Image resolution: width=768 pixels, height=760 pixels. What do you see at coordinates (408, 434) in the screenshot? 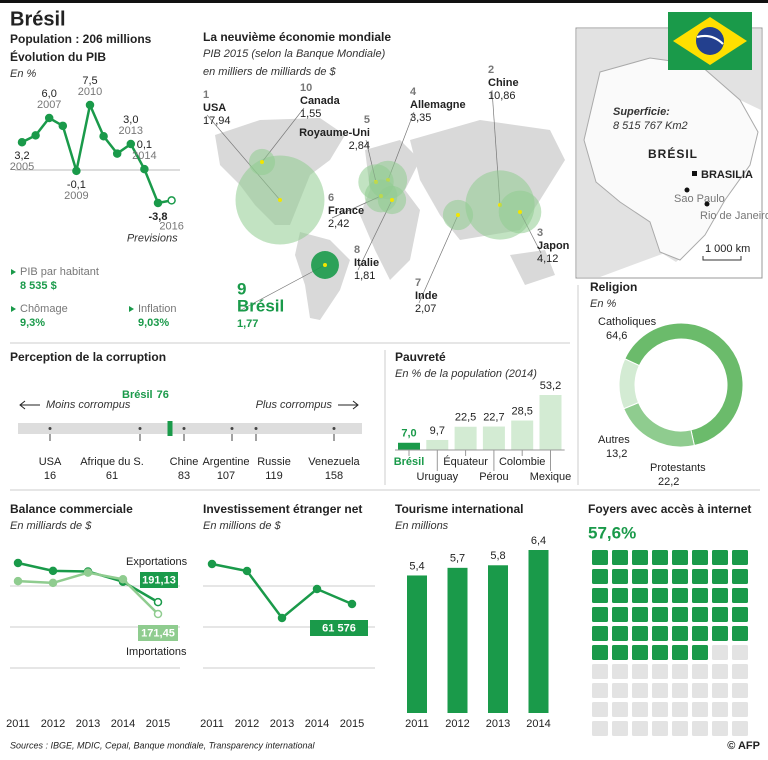
I see `value-label: 7,0` at bounding box center [408, 434].